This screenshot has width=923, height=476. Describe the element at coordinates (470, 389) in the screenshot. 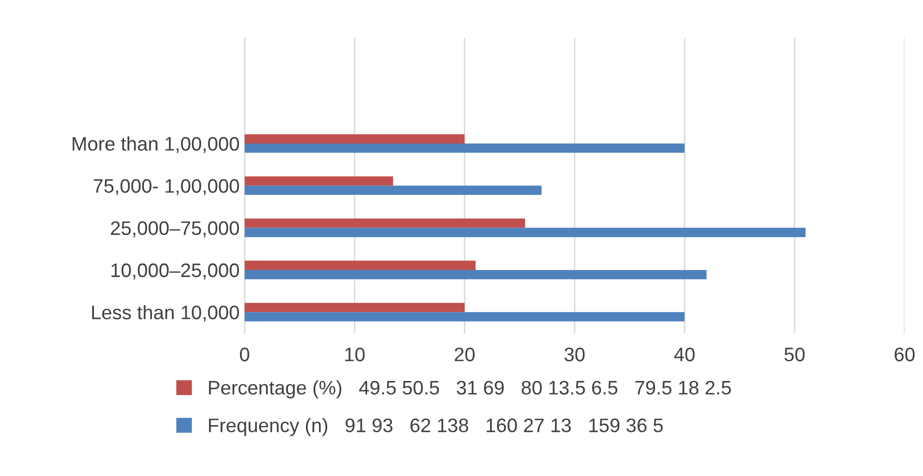

I see `legend-label: Percentage (%) 49.5 50.5 31 69 80 13.5 6.5 79.5 18 2.5` at that location.